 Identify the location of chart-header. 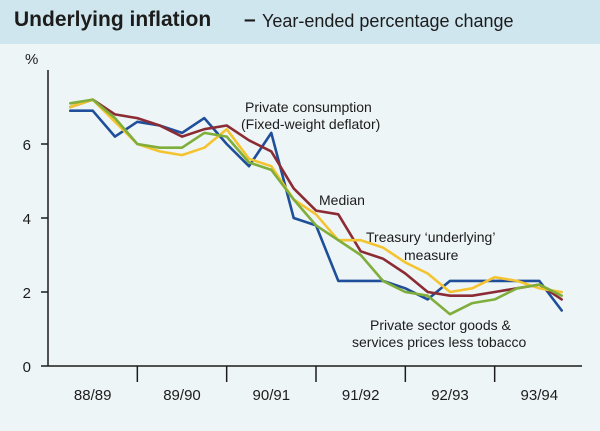
(300, 22).